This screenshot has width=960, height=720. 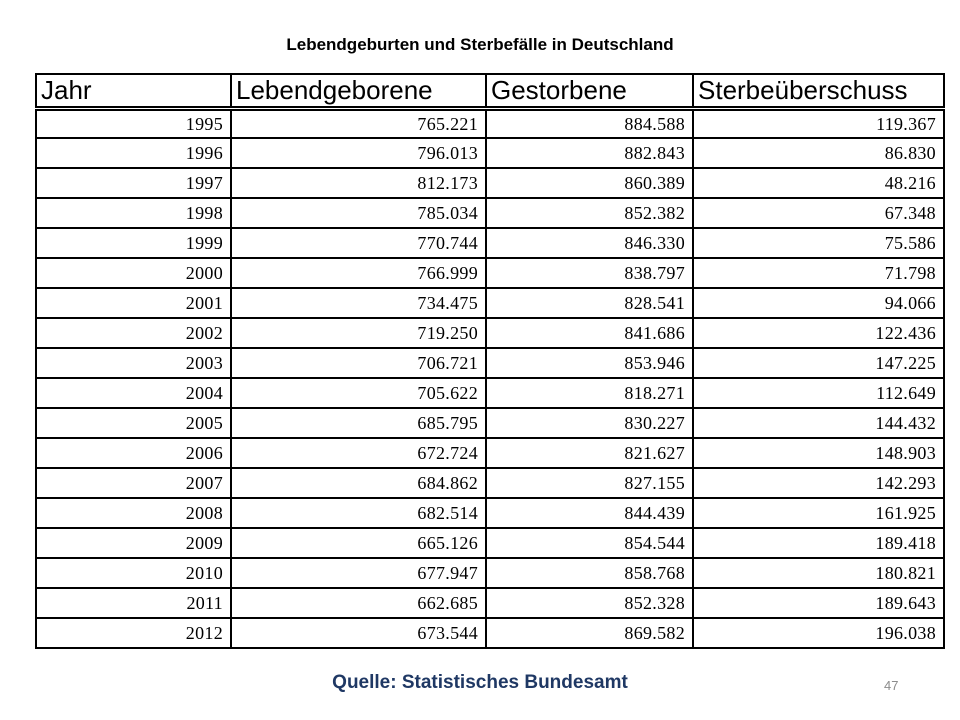 What do you see at coordinates (589, 153) in the screenshot?
I see `cell-deaths: 882.843` at bounding box center [589, 153].